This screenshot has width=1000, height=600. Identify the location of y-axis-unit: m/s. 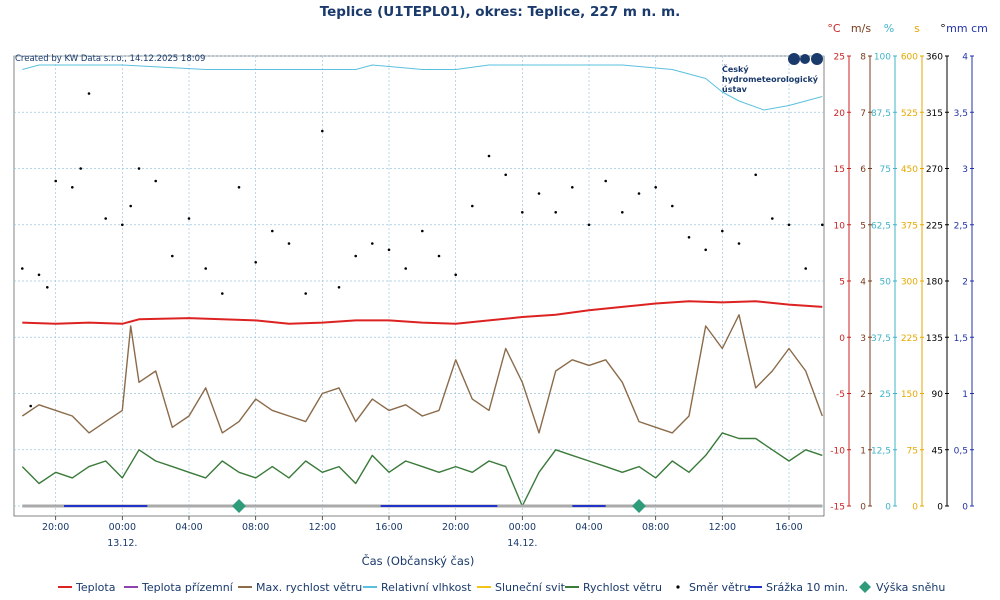
(861, 28).